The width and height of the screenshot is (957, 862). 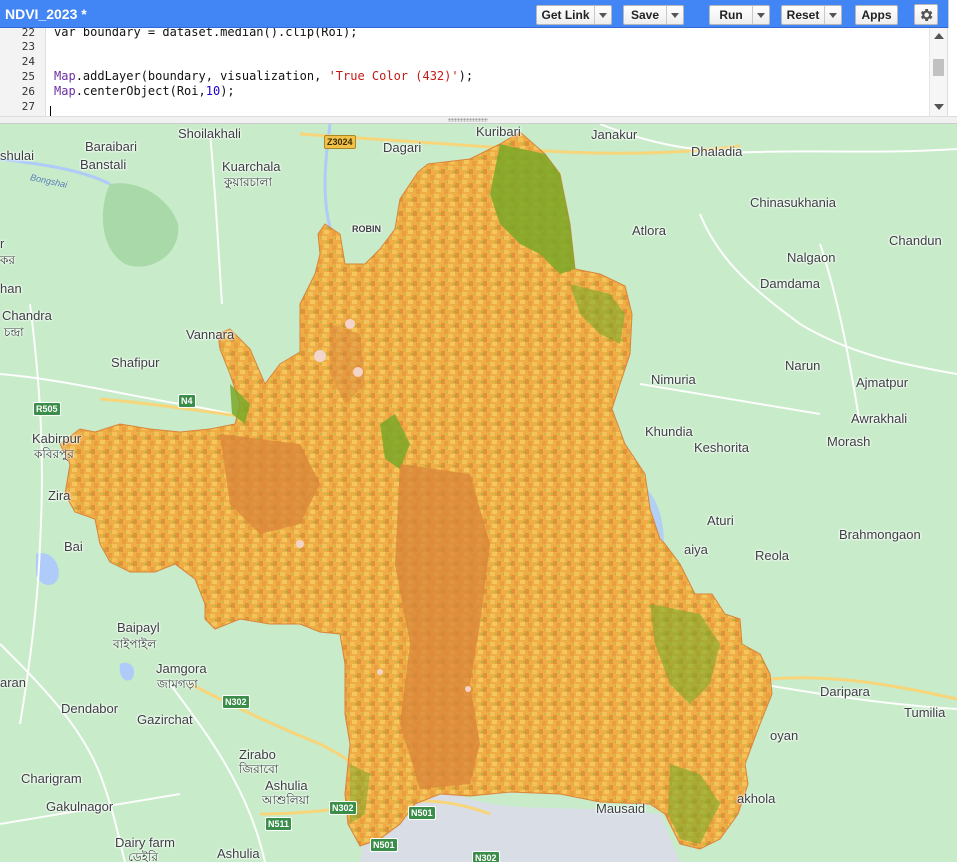 I want to click on editor-edge, so click(x=952, y=72).